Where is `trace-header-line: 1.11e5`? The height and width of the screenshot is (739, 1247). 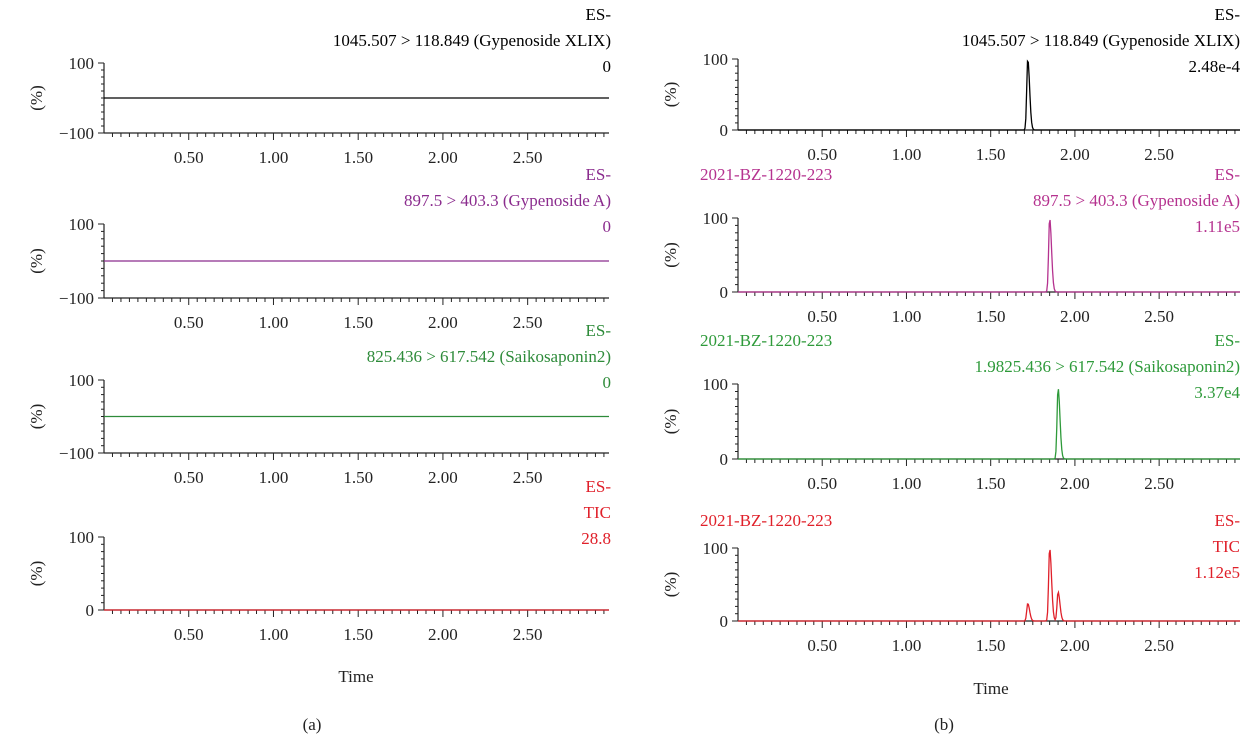 trace-header-line: 1.11e5 is located at coordinates (1217, 226).